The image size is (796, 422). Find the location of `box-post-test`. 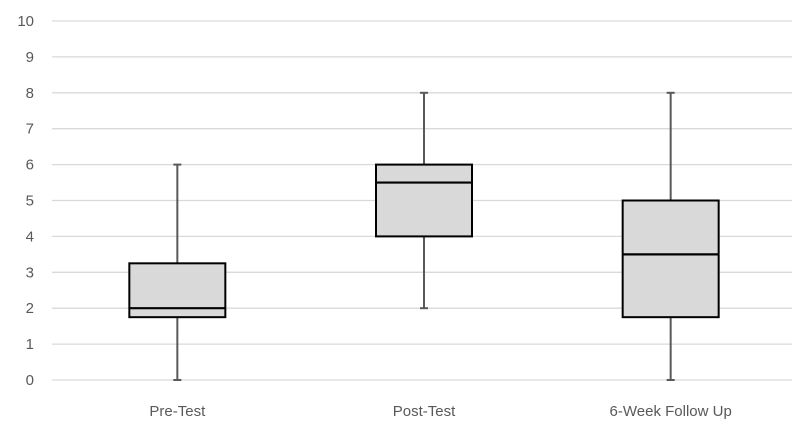

box-post-test is located at coordinates (424, 200).